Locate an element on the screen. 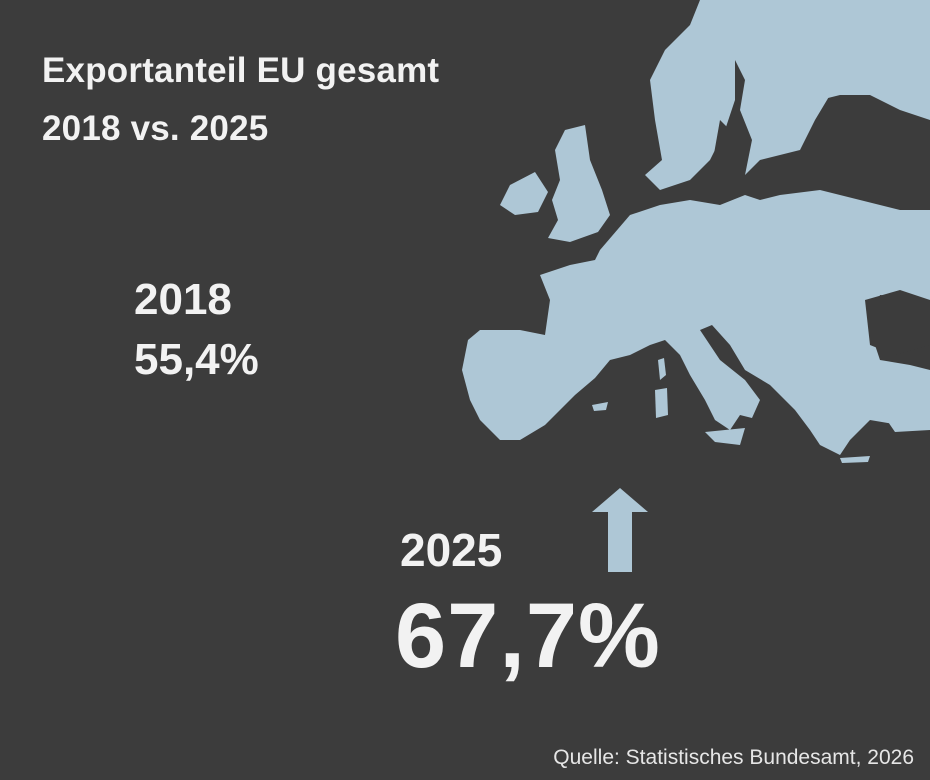  crete-shape is located at coordinates (855, 459).